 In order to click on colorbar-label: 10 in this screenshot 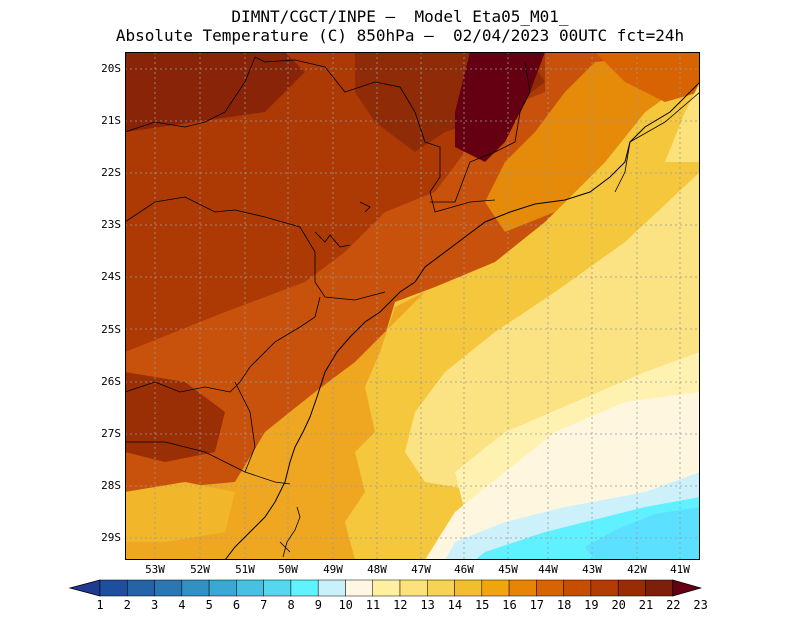, I will do `click(345, 605)`.